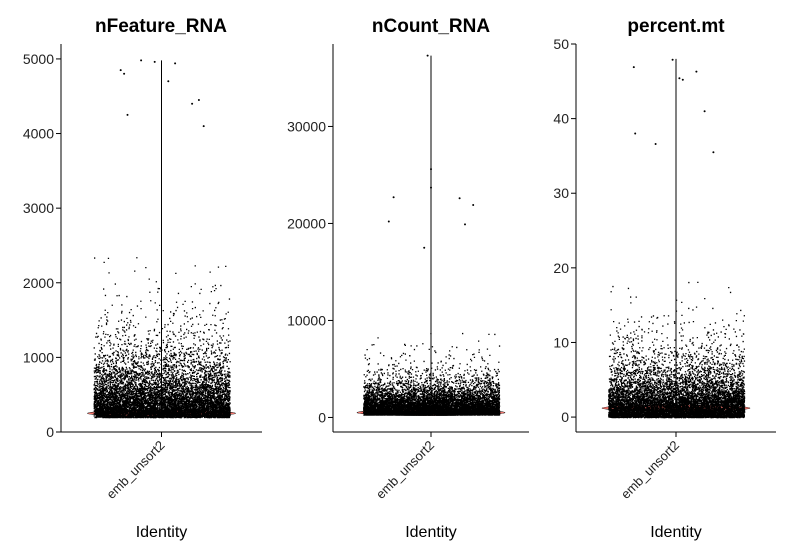  Describe the element at coordinates (38, 59) in the screenshot. I see `y-tick-label: 5000` at that location.